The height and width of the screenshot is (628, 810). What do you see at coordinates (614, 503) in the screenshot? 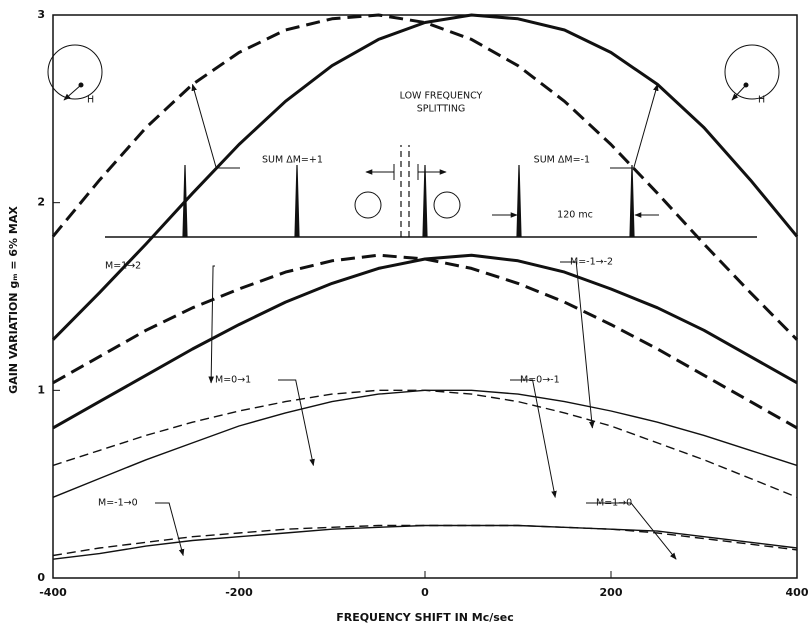
I see `series-annotation: M=1→0` at bounding box center [614, 503].